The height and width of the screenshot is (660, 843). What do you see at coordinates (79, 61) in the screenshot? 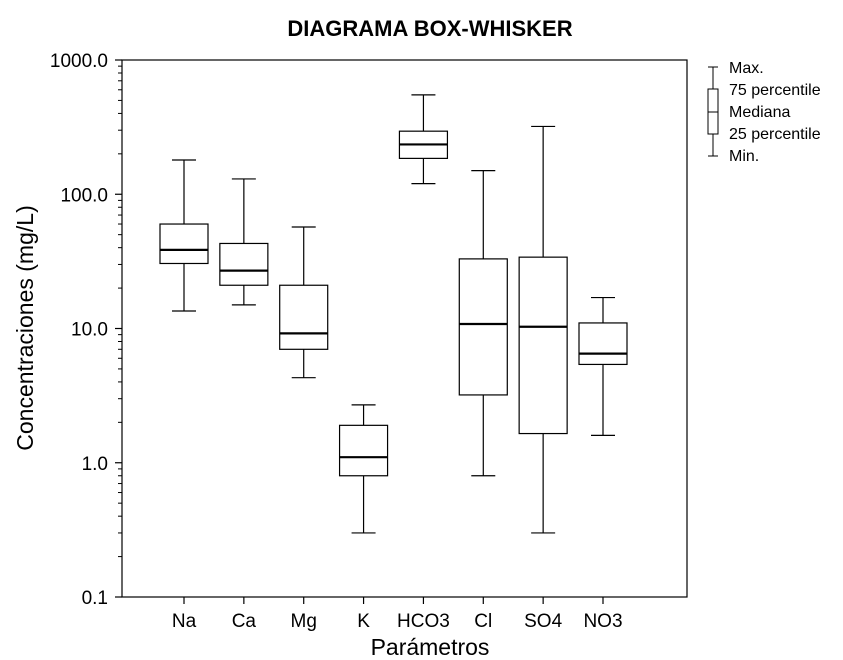
I see `y-tick-label: 1000.0` at bounding box center [79, 61].